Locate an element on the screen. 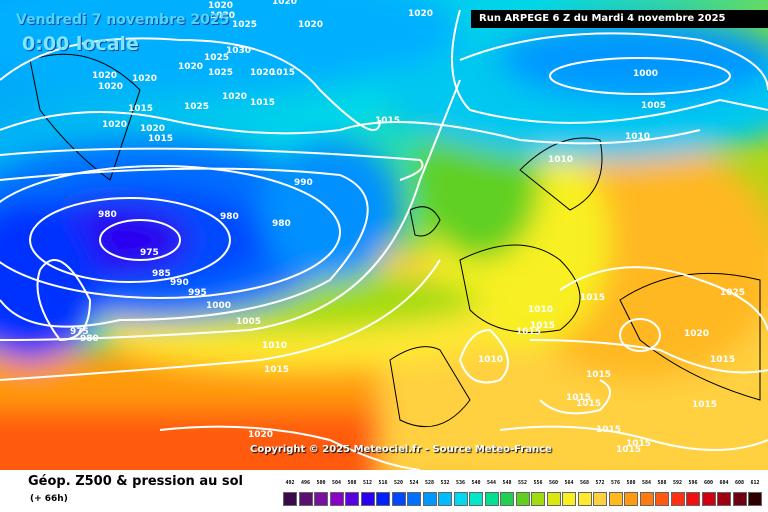 Image resolution: width=768 pixels, height=512 pixels. legend-cell: 568 is located at coordinates (585, 494).